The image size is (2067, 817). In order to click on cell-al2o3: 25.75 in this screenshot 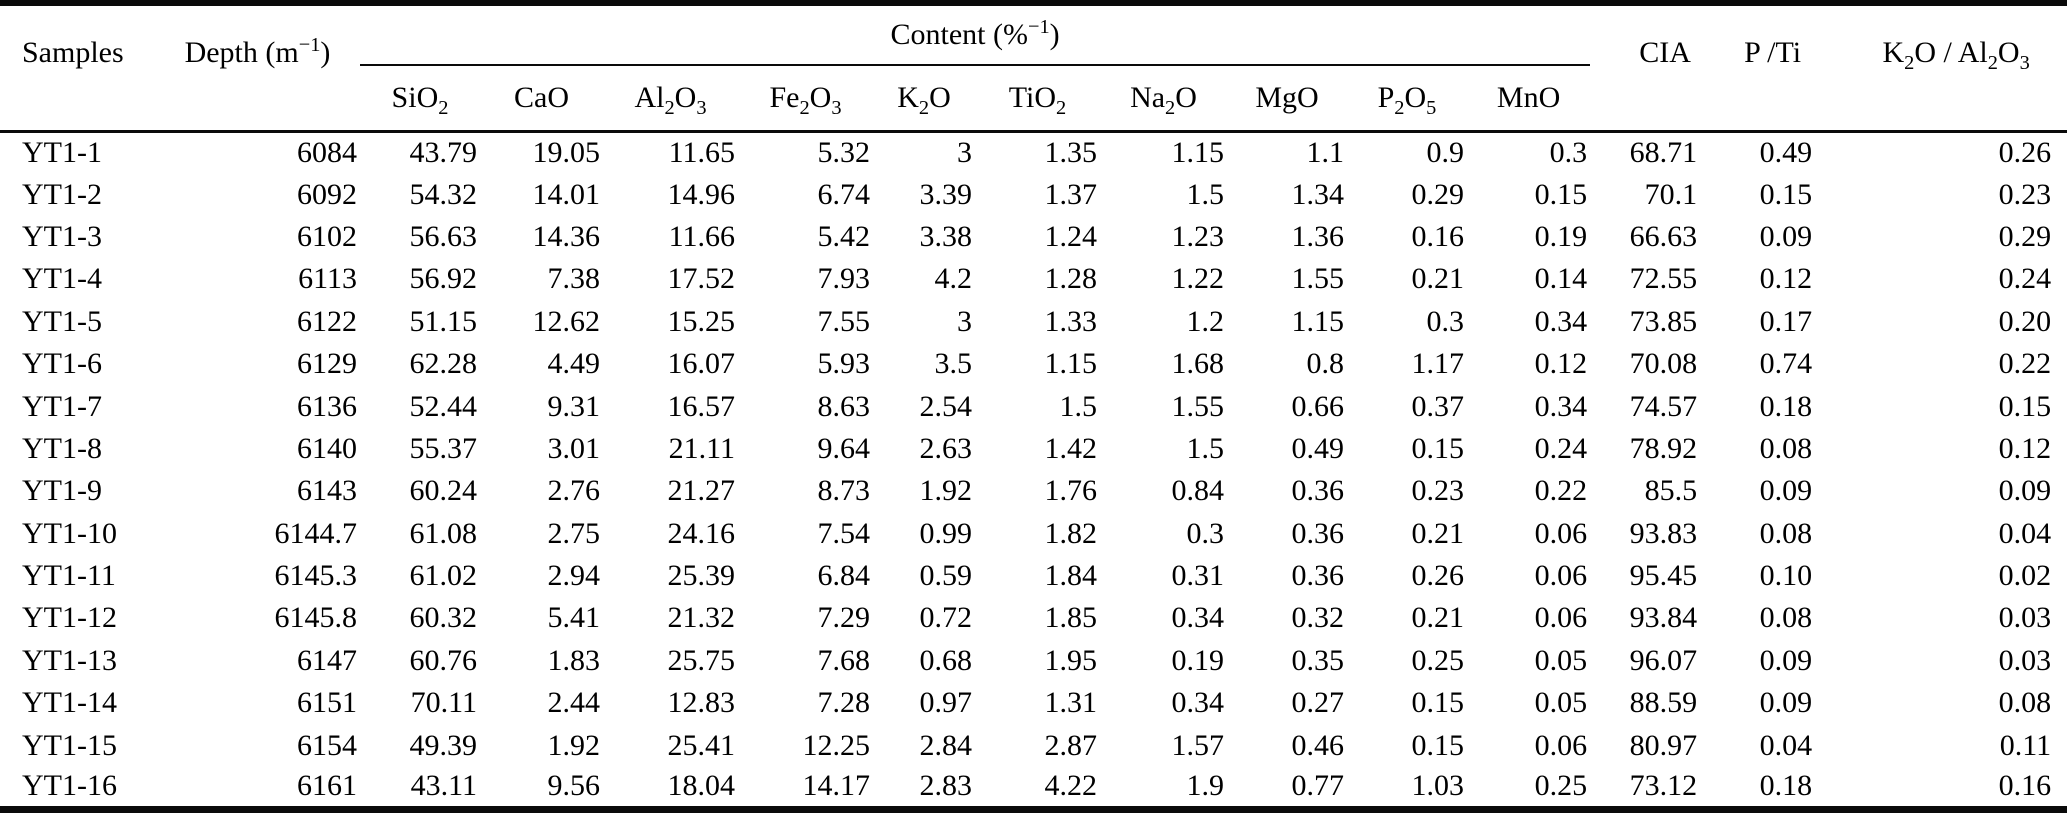, I will do `click(701, 660)`.